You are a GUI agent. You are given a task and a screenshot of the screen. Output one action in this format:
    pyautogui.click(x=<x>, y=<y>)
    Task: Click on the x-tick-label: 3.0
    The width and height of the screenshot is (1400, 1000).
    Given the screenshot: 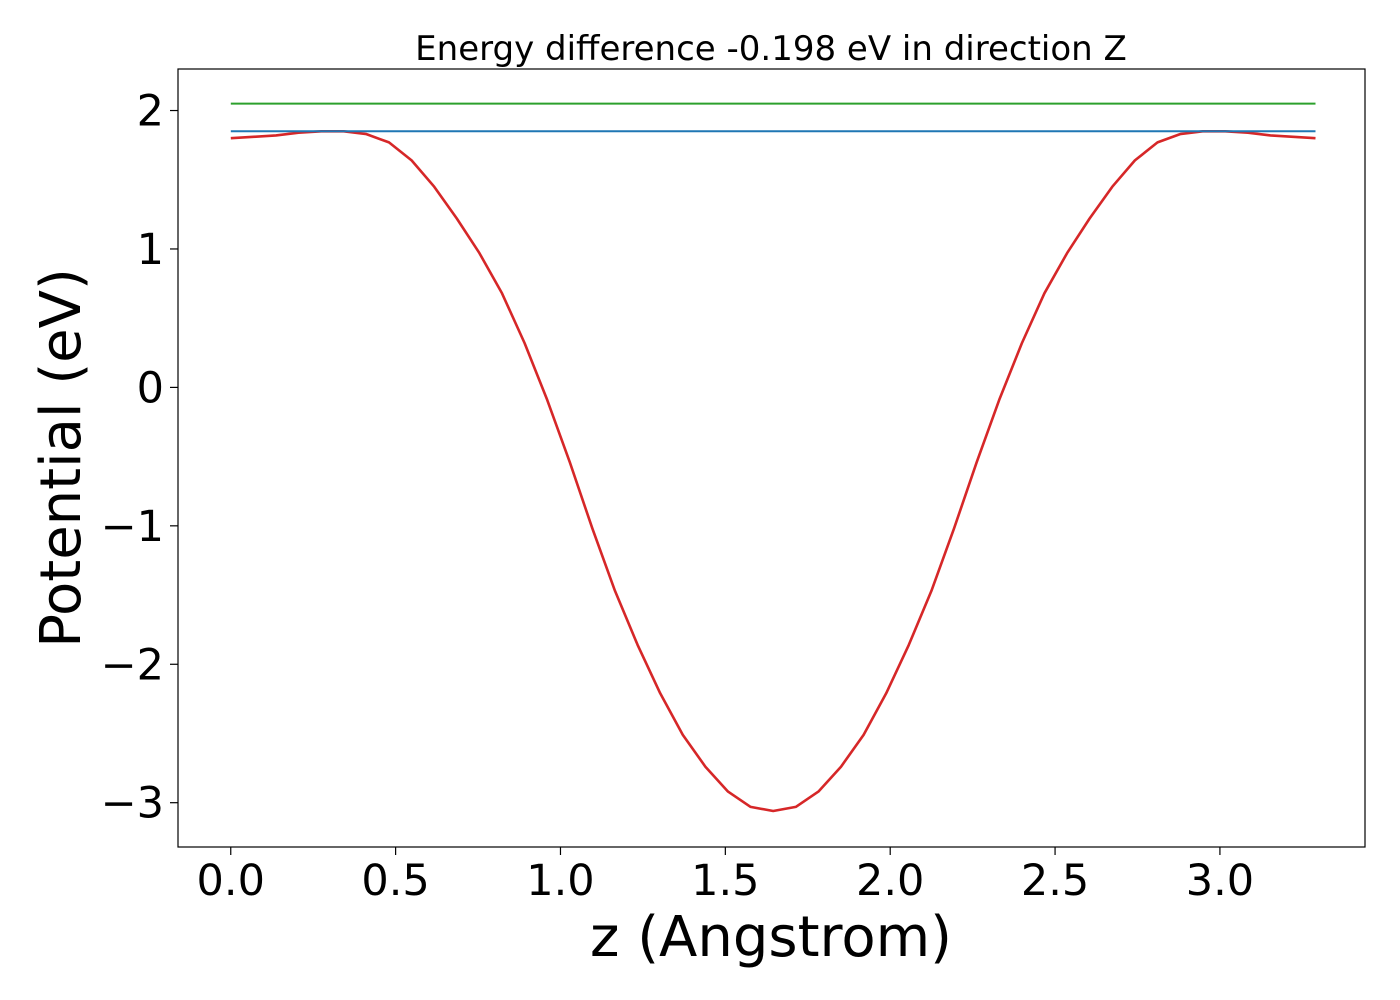 What is the action you would take?
    pyautogui.click(x=1220, y=881)
    